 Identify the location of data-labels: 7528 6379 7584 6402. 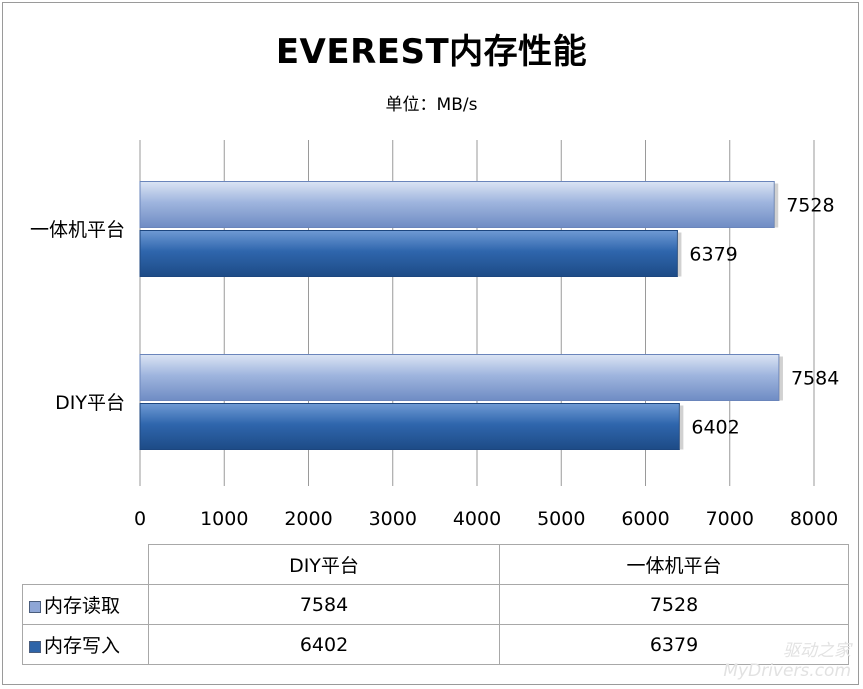
(764, 317).